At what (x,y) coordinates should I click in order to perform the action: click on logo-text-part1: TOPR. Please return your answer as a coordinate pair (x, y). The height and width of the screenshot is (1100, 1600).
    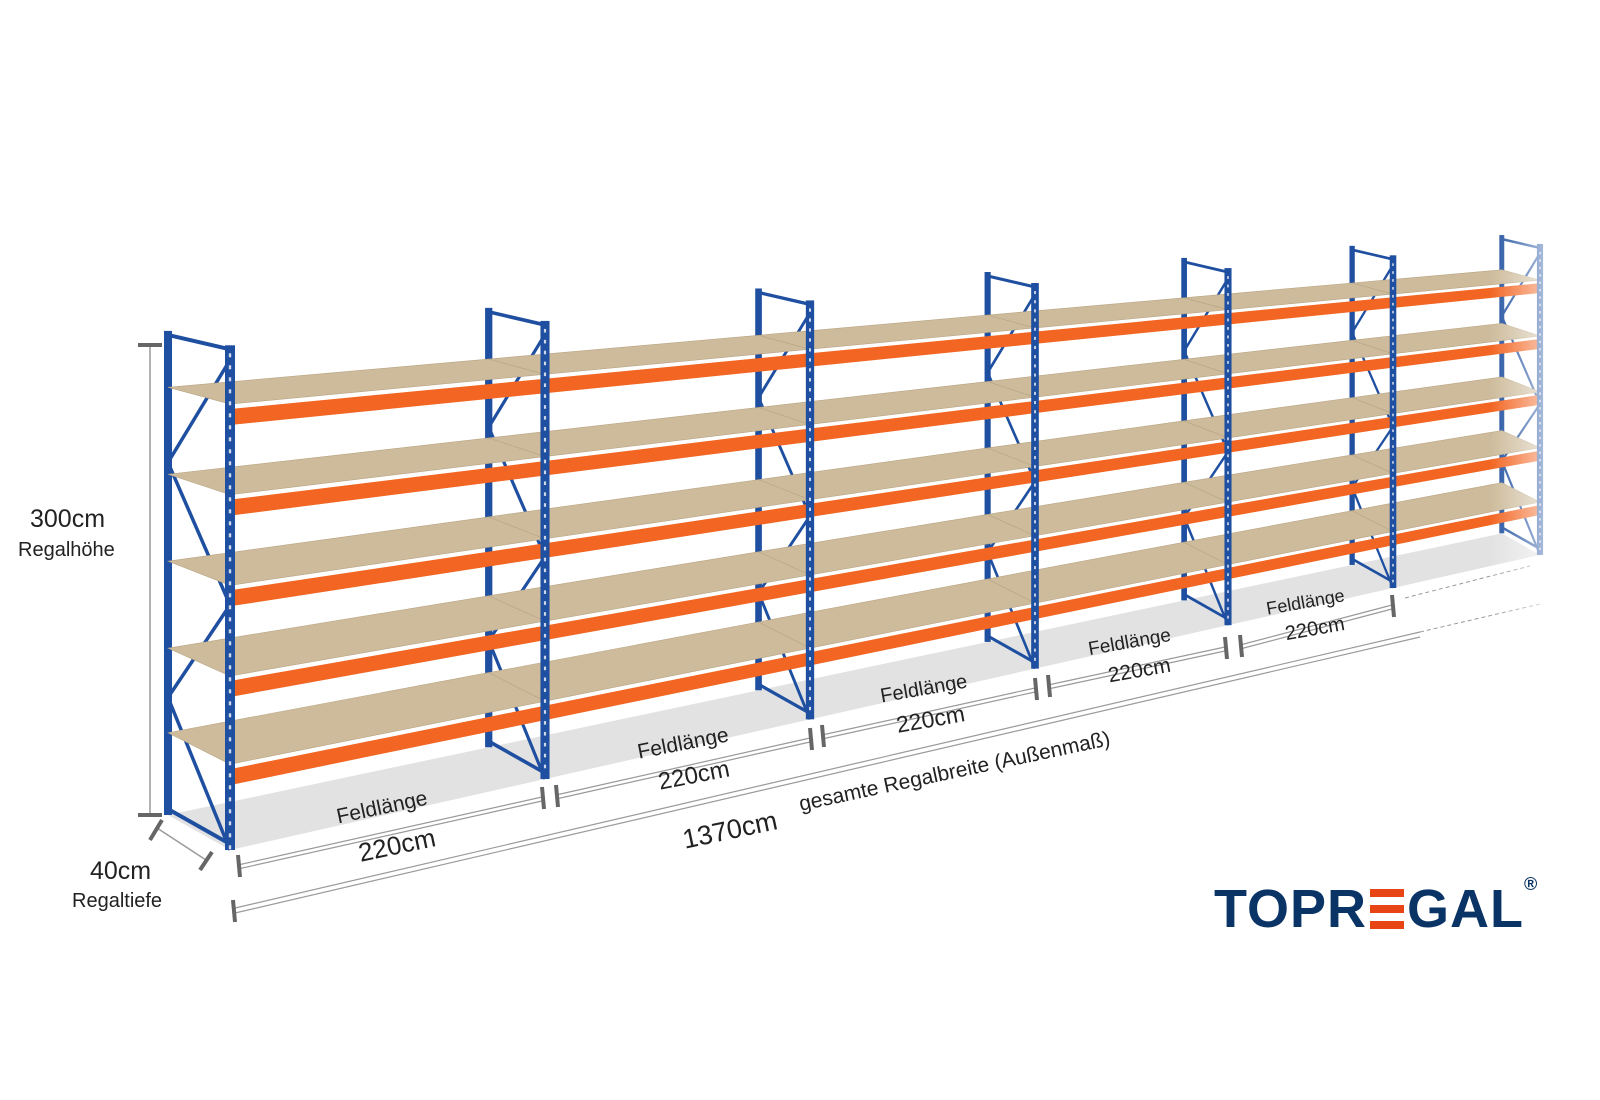
    Looking at the image, I should click on (1291, 909).